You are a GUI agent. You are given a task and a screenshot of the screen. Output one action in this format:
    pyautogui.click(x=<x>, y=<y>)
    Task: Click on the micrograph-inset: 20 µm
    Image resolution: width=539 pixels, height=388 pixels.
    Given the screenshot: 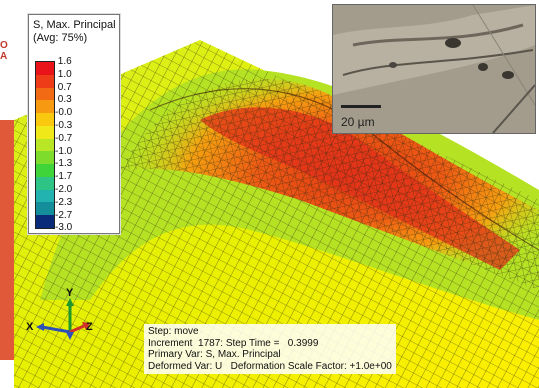 What is the action you would take?
    pyautogui.click(x=434, y=69)
    